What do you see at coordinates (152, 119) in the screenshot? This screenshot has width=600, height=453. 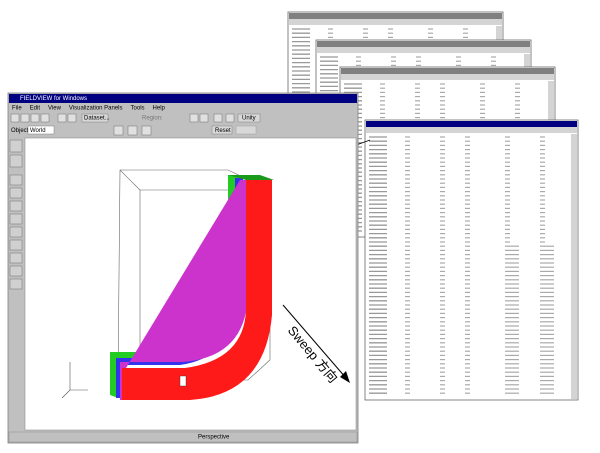 I see `region-label: Region:` at bounding box center [152, 119].